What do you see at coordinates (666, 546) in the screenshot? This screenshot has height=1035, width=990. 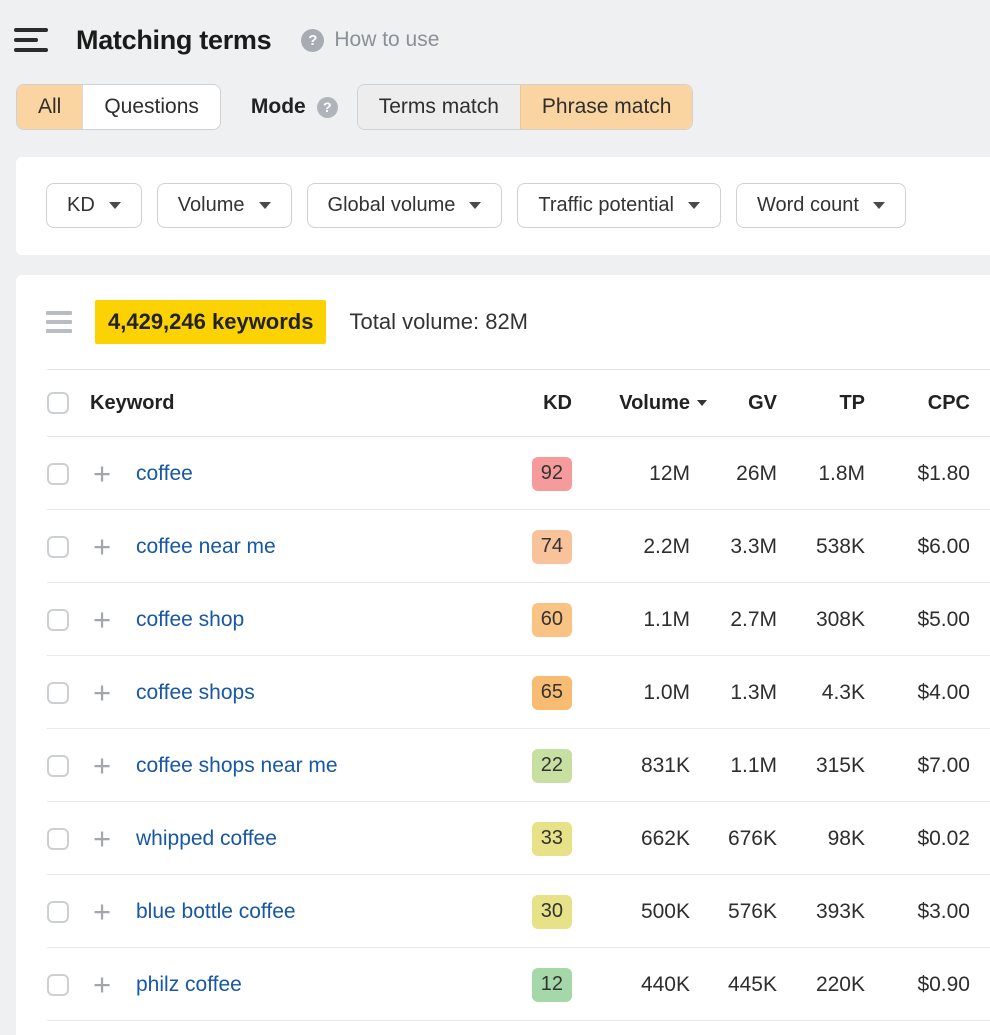 I see `volume-value: 2.2M` at bounding box center [666, 546].